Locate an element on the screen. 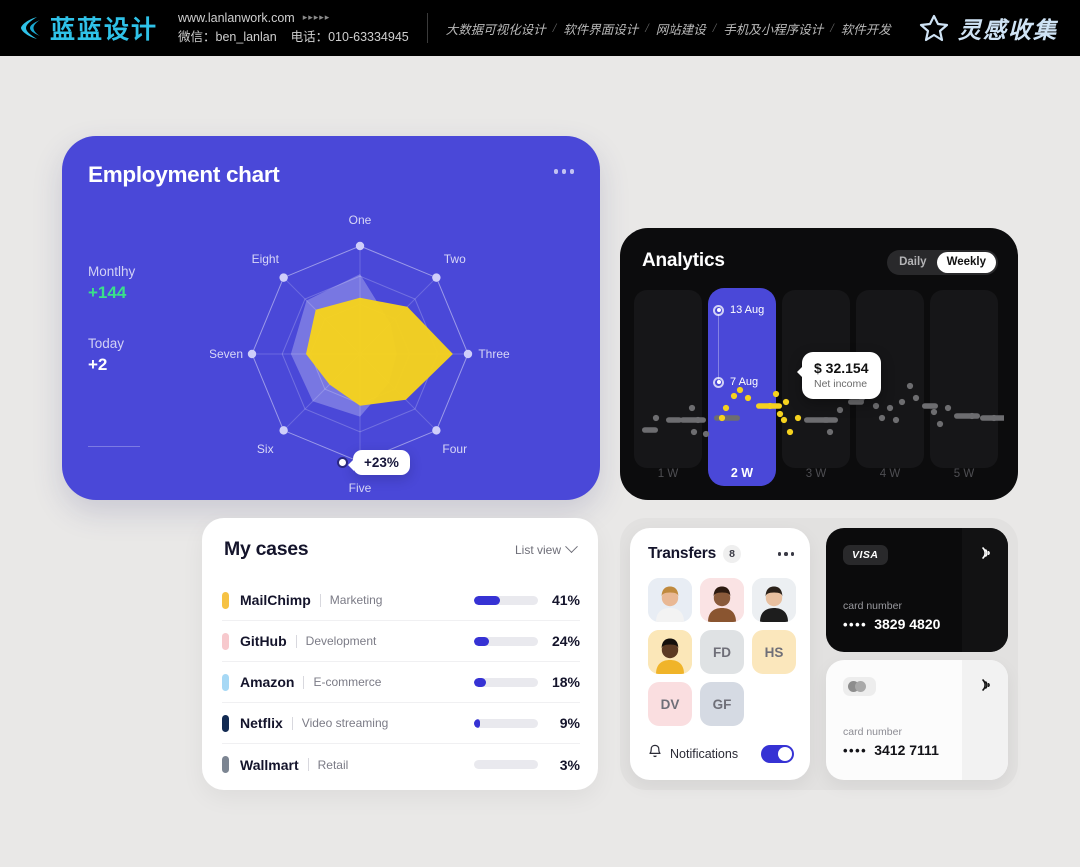 Image resolution: width=1080 pixels, height=867 pixels. service-item-4: 软件开发 is located at coordinates (865, 29).